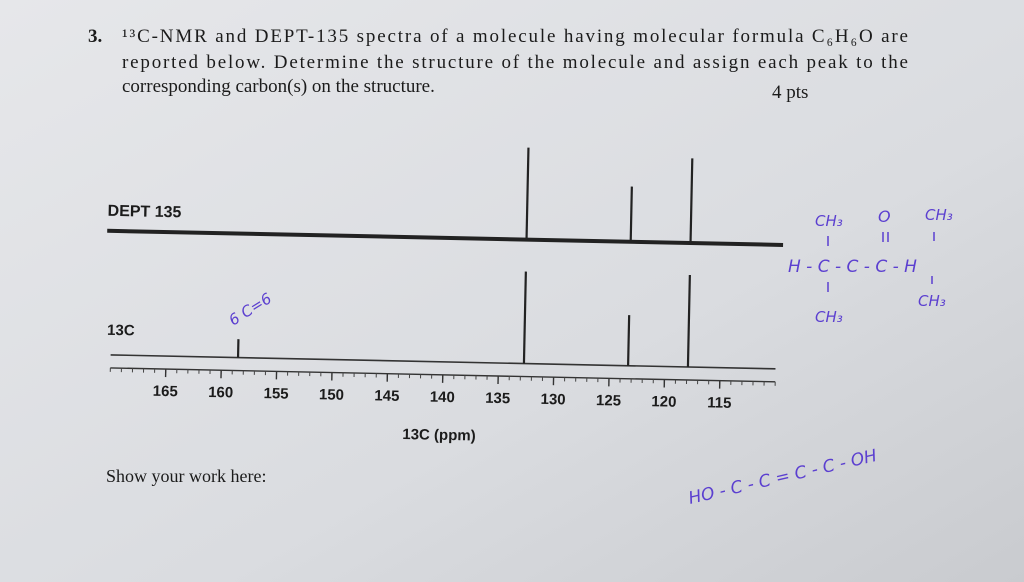 The width and height of the screenshot is (1024, 582). Describe the element at coordinates (790, 92) in the screenshot. I see `points: 4 pts` at that location.